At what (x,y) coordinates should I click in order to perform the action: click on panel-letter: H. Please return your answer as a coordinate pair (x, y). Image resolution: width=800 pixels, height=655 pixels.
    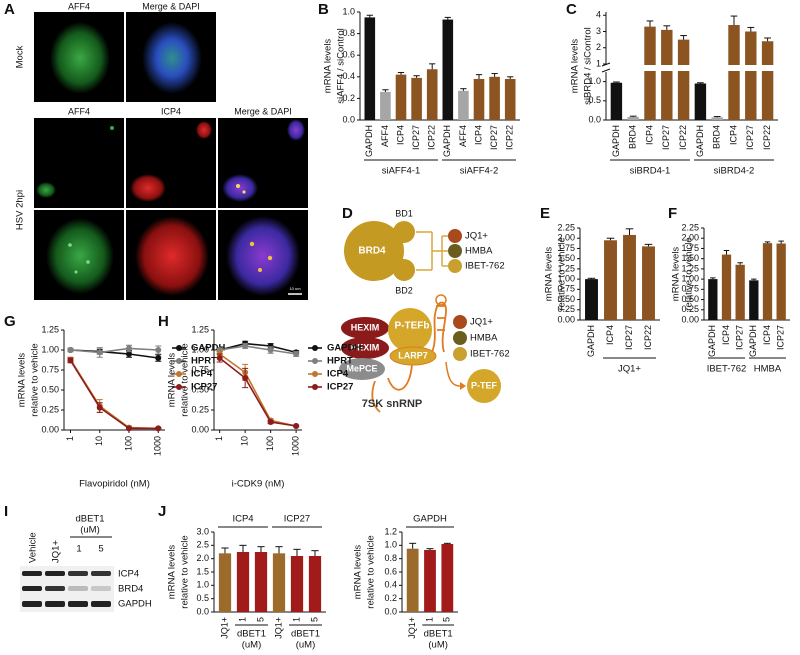
    Looking at the image, I should click on (163, 321).